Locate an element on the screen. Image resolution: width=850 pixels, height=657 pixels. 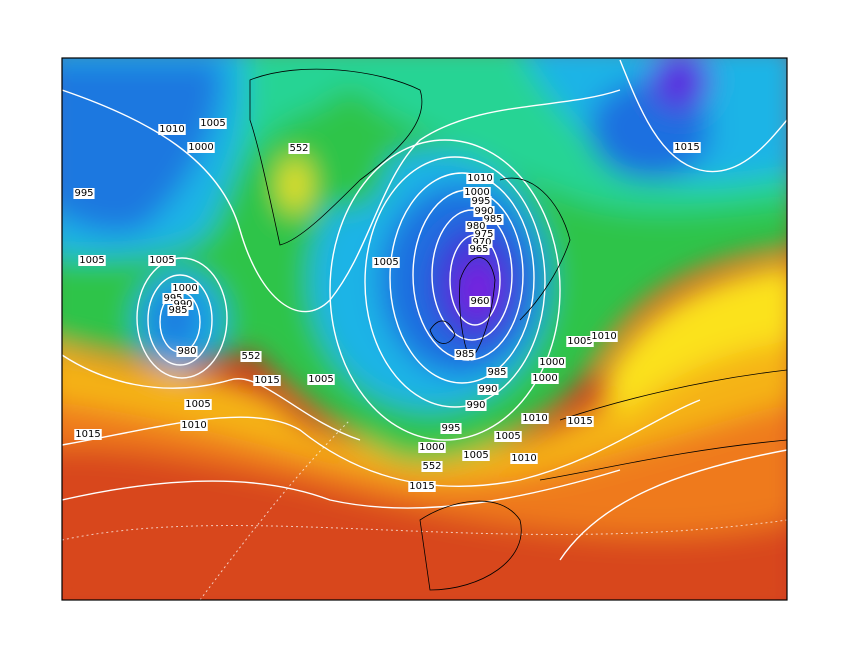
contour-label: 970 is located at coordinates (481, 242).